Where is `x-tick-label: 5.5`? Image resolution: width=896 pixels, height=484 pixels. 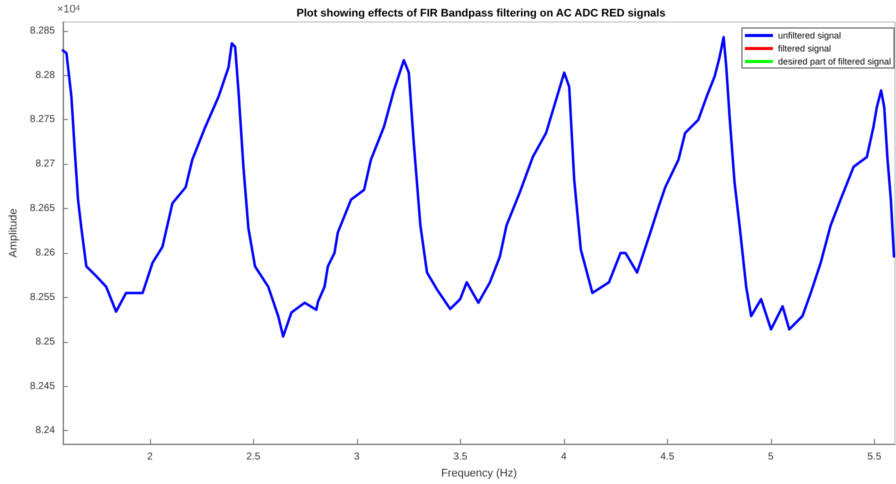 x-tick-label: 5.5 is located at coordinates (874, 457).